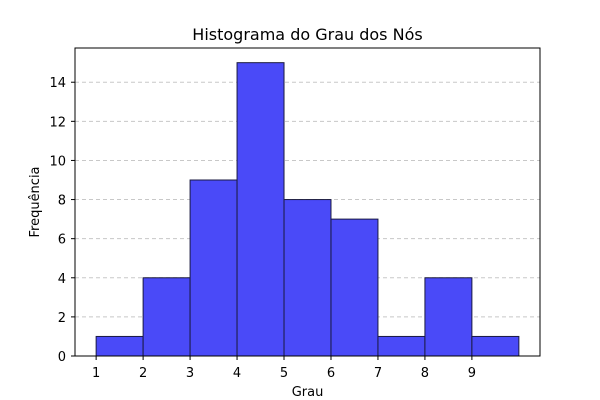 The height and width of the screenshot is (400, 600). Describe the element at coordinates (284, 373) in the screenshot. I see `x-tick-label: 5` at that location.